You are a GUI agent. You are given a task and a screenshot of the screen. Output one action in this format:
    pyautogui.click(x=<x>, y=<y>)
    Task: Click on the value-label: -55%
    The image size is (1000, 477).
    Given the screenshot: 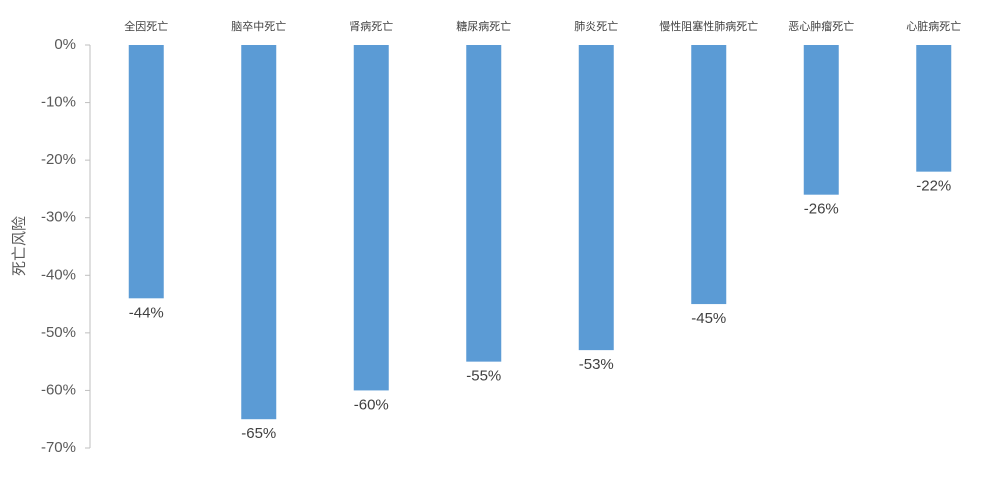 What is the action you would take?
    pyautogui.click(x=483, y=376)
    